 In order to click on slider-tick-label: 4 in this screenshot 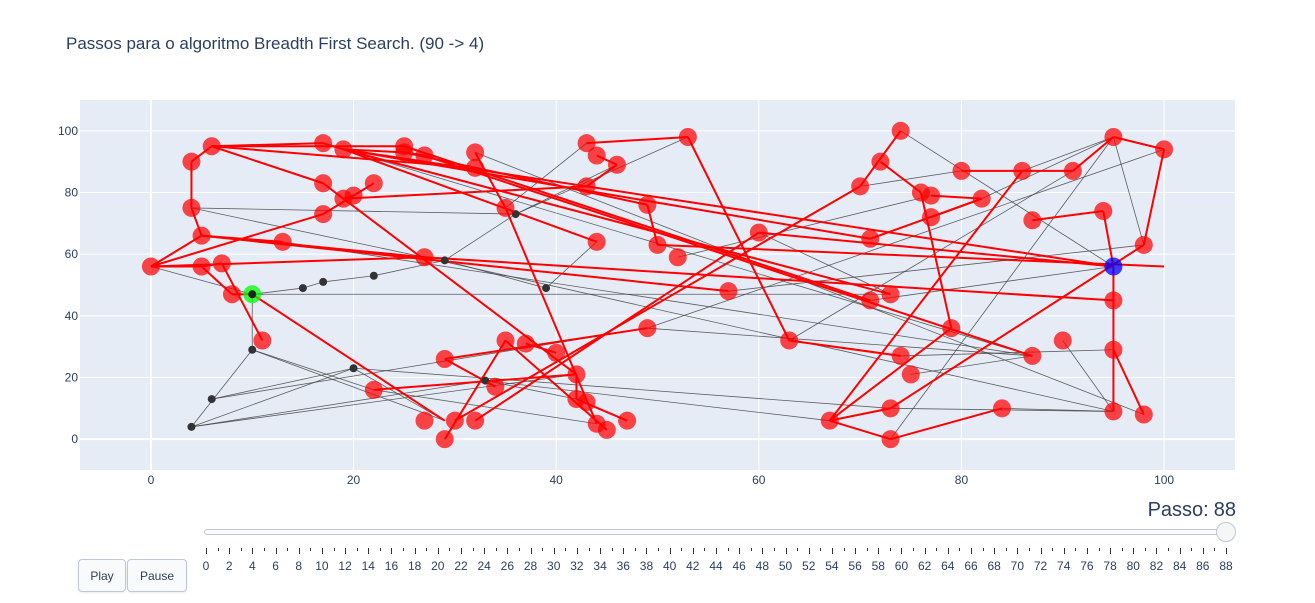, I will do `click(252, 566)`.